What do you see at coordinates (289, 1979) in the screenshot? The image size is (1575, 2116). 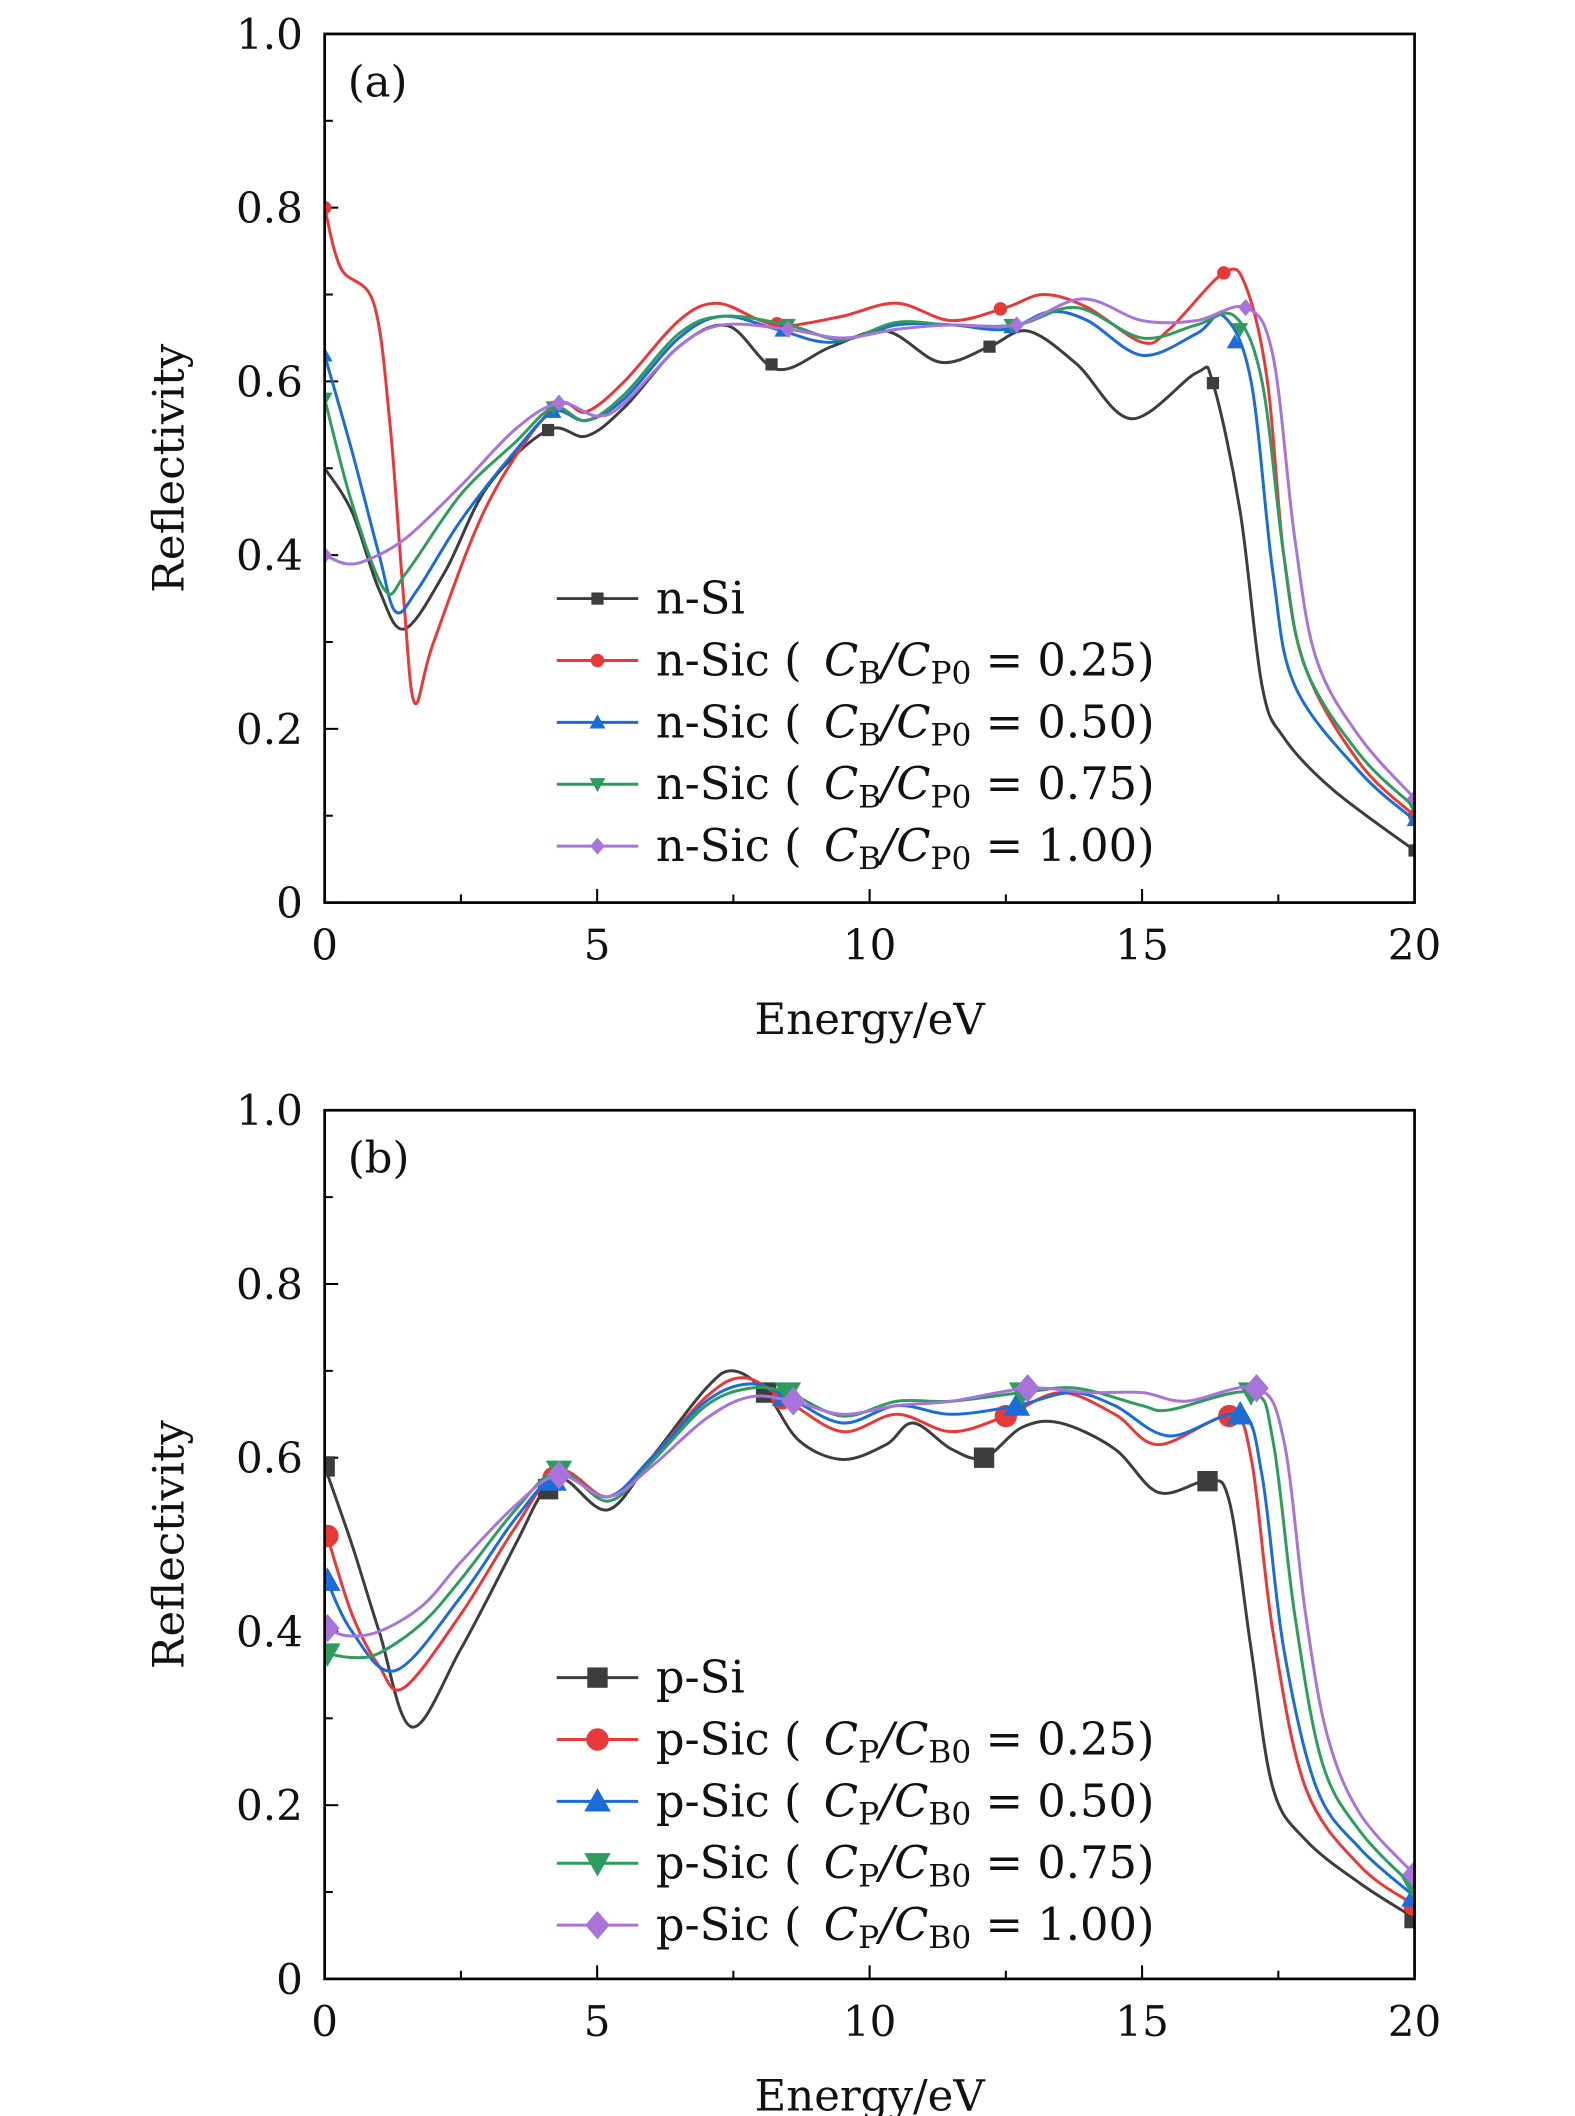 I see `y-tick-label: 0` at bounding box center [289, 1979].